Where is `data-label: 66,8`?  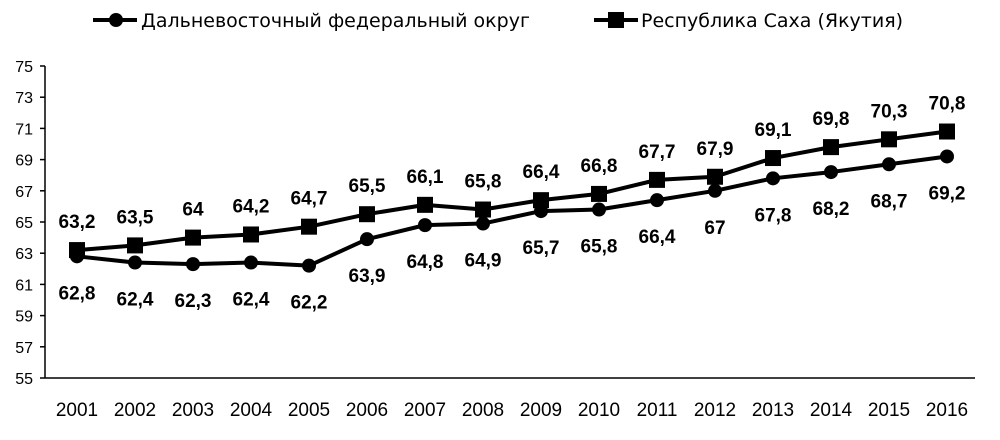 data-label: 66,8 is located at coordinates (599, 166).